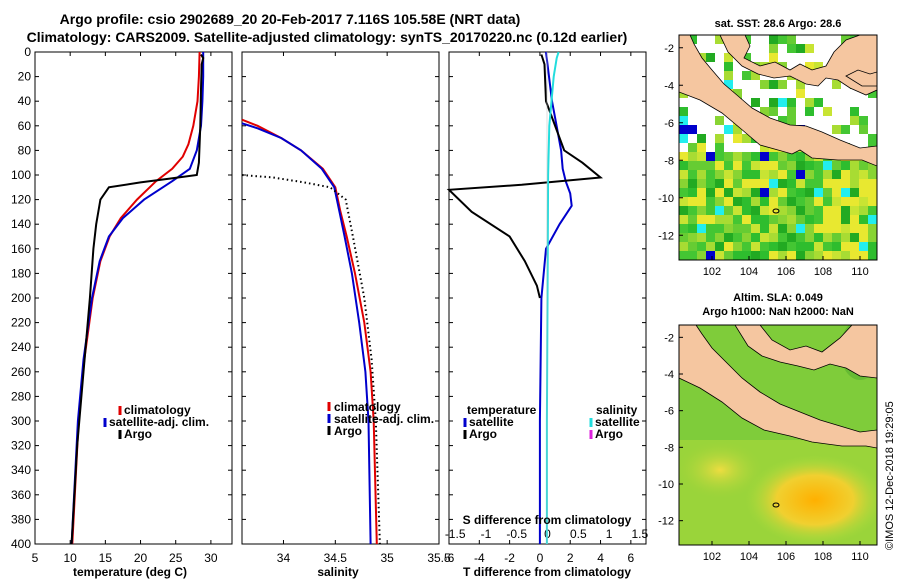 Image resolution: width=900 pixels, height=580 pixels. What do you see at coordinates (547, 572) in the screenshot?
I see `t-difference-xlabel: T difference from climatology` at bounding box center [547, 572].